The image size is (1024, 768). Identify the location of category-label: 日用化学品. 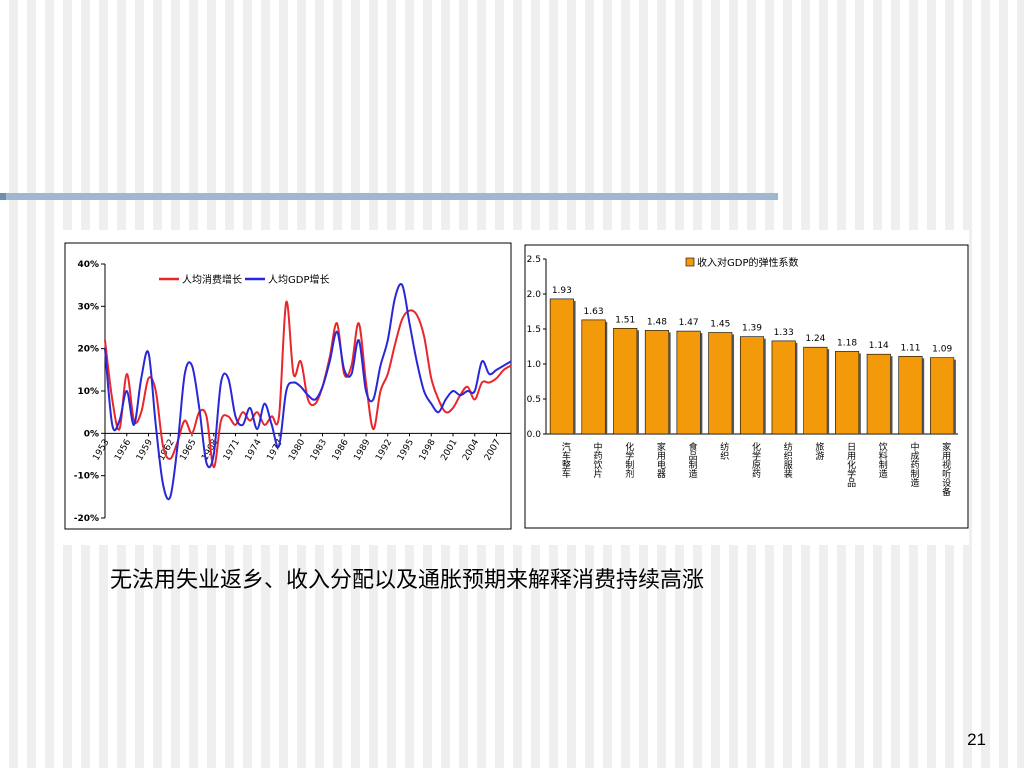
(850, 465).